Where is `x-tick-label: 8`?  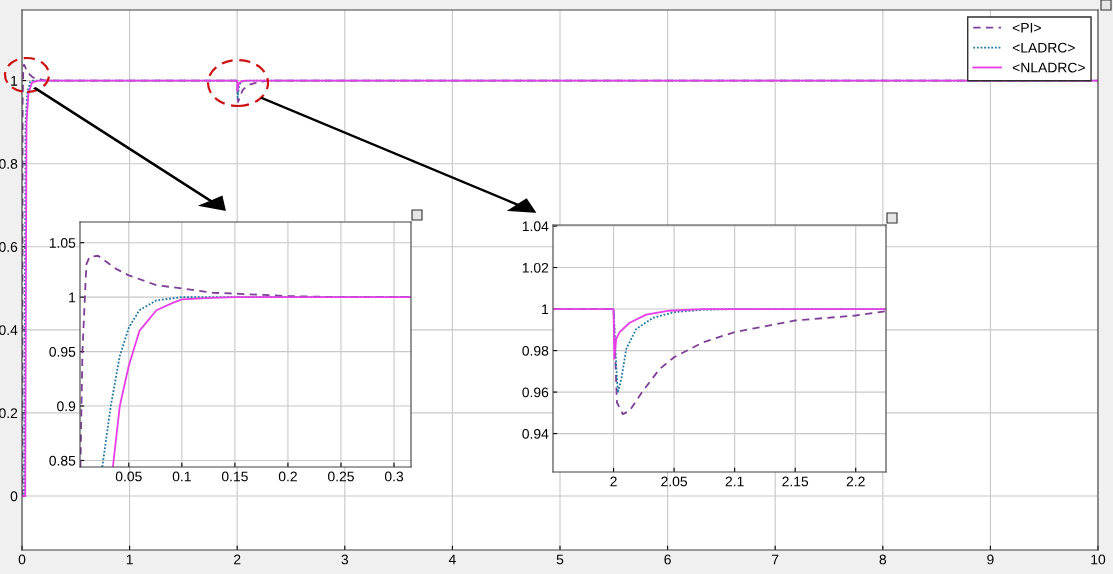
x-tick-label: 8 is located at coordinates (883, 559).